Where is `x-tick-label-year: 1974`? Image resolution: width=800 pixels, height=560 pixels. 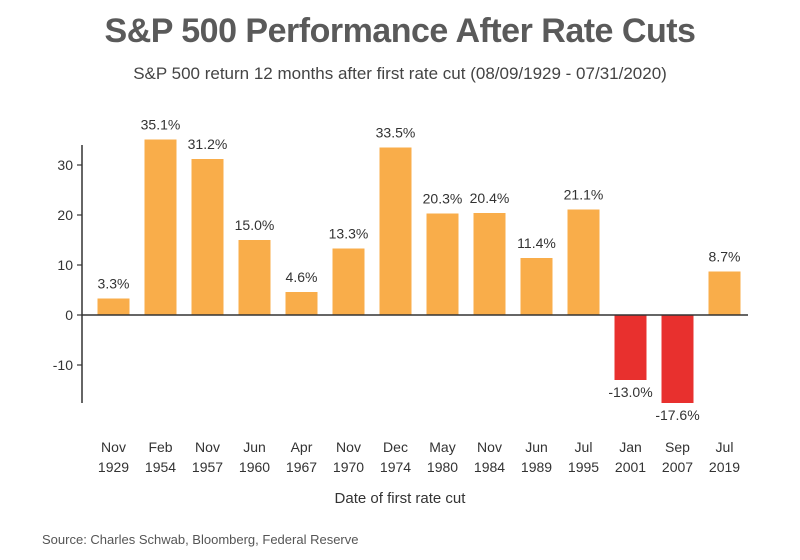
x-tick-label-year: 1974 is located at coordinates (395, 467).